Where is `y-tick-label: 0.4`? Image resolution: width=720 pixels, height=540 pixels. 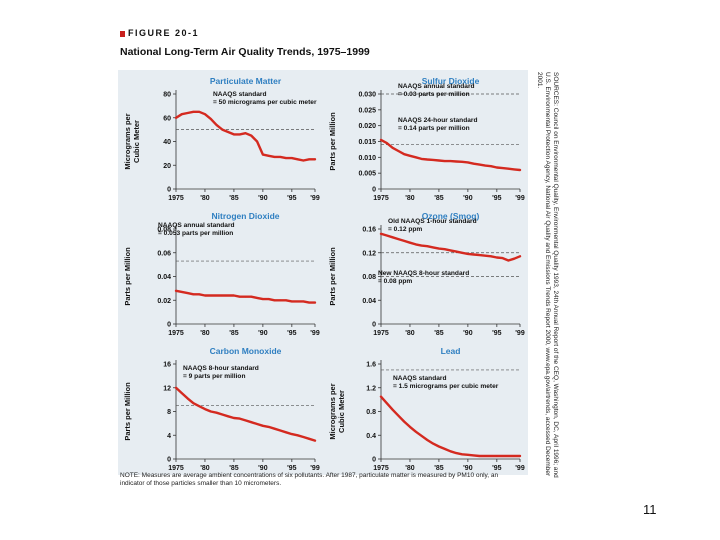 y-tick-label: 0.4 is located at coordinates (371, 436).